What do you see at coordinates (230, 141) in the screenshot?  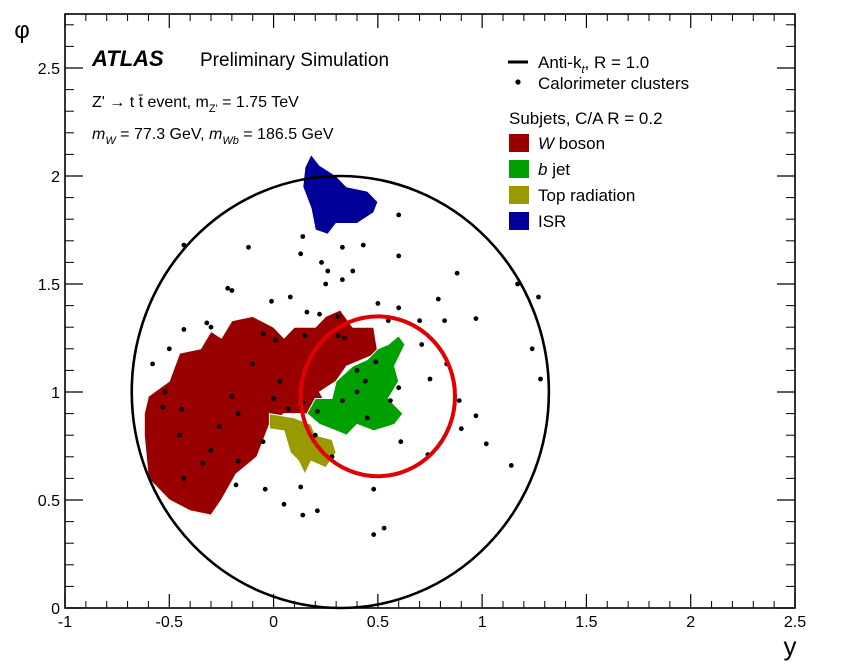 I see `mass-wb-subscript: Wb` at bounding box center [230, 141].